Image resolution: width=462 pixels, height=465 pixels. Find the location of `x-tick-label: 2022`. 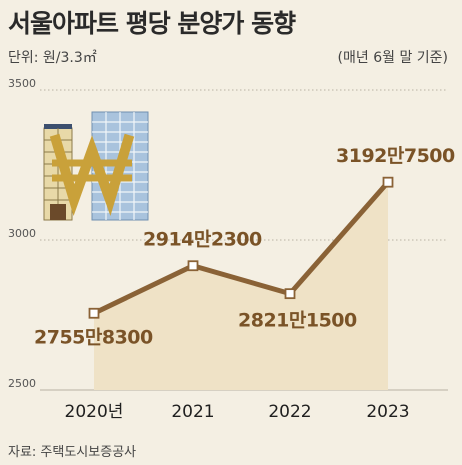

x-tick-label: 2022 is located at coordinates (289, 412).